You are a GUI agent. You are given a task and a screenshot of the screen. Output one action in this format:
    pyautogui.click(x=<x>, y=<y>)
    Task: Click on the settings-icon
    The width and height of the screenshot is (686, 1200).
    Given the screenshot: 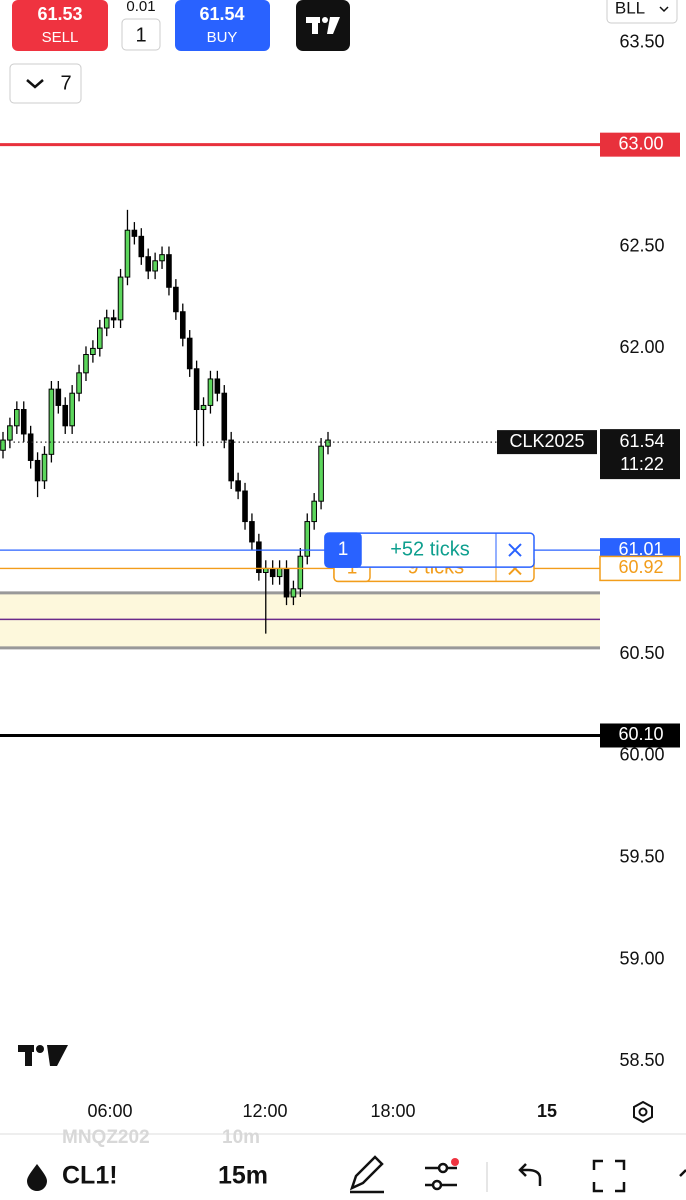 What is the action you would take?
    pyautogui.click(x=643, y=1112)
    